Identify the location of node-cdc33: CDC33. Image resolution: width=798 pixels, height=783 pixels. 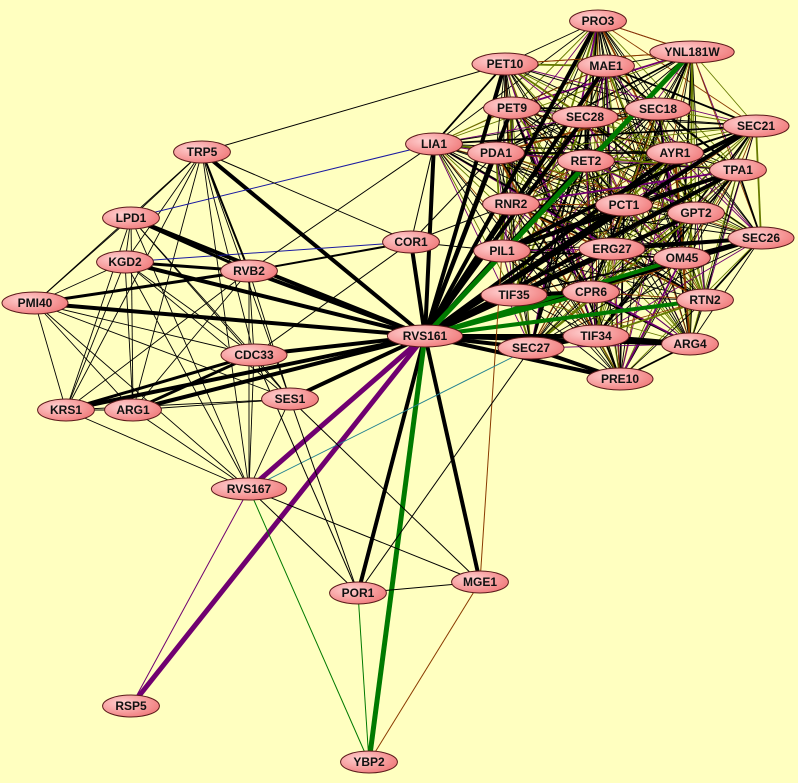
(254, 355).